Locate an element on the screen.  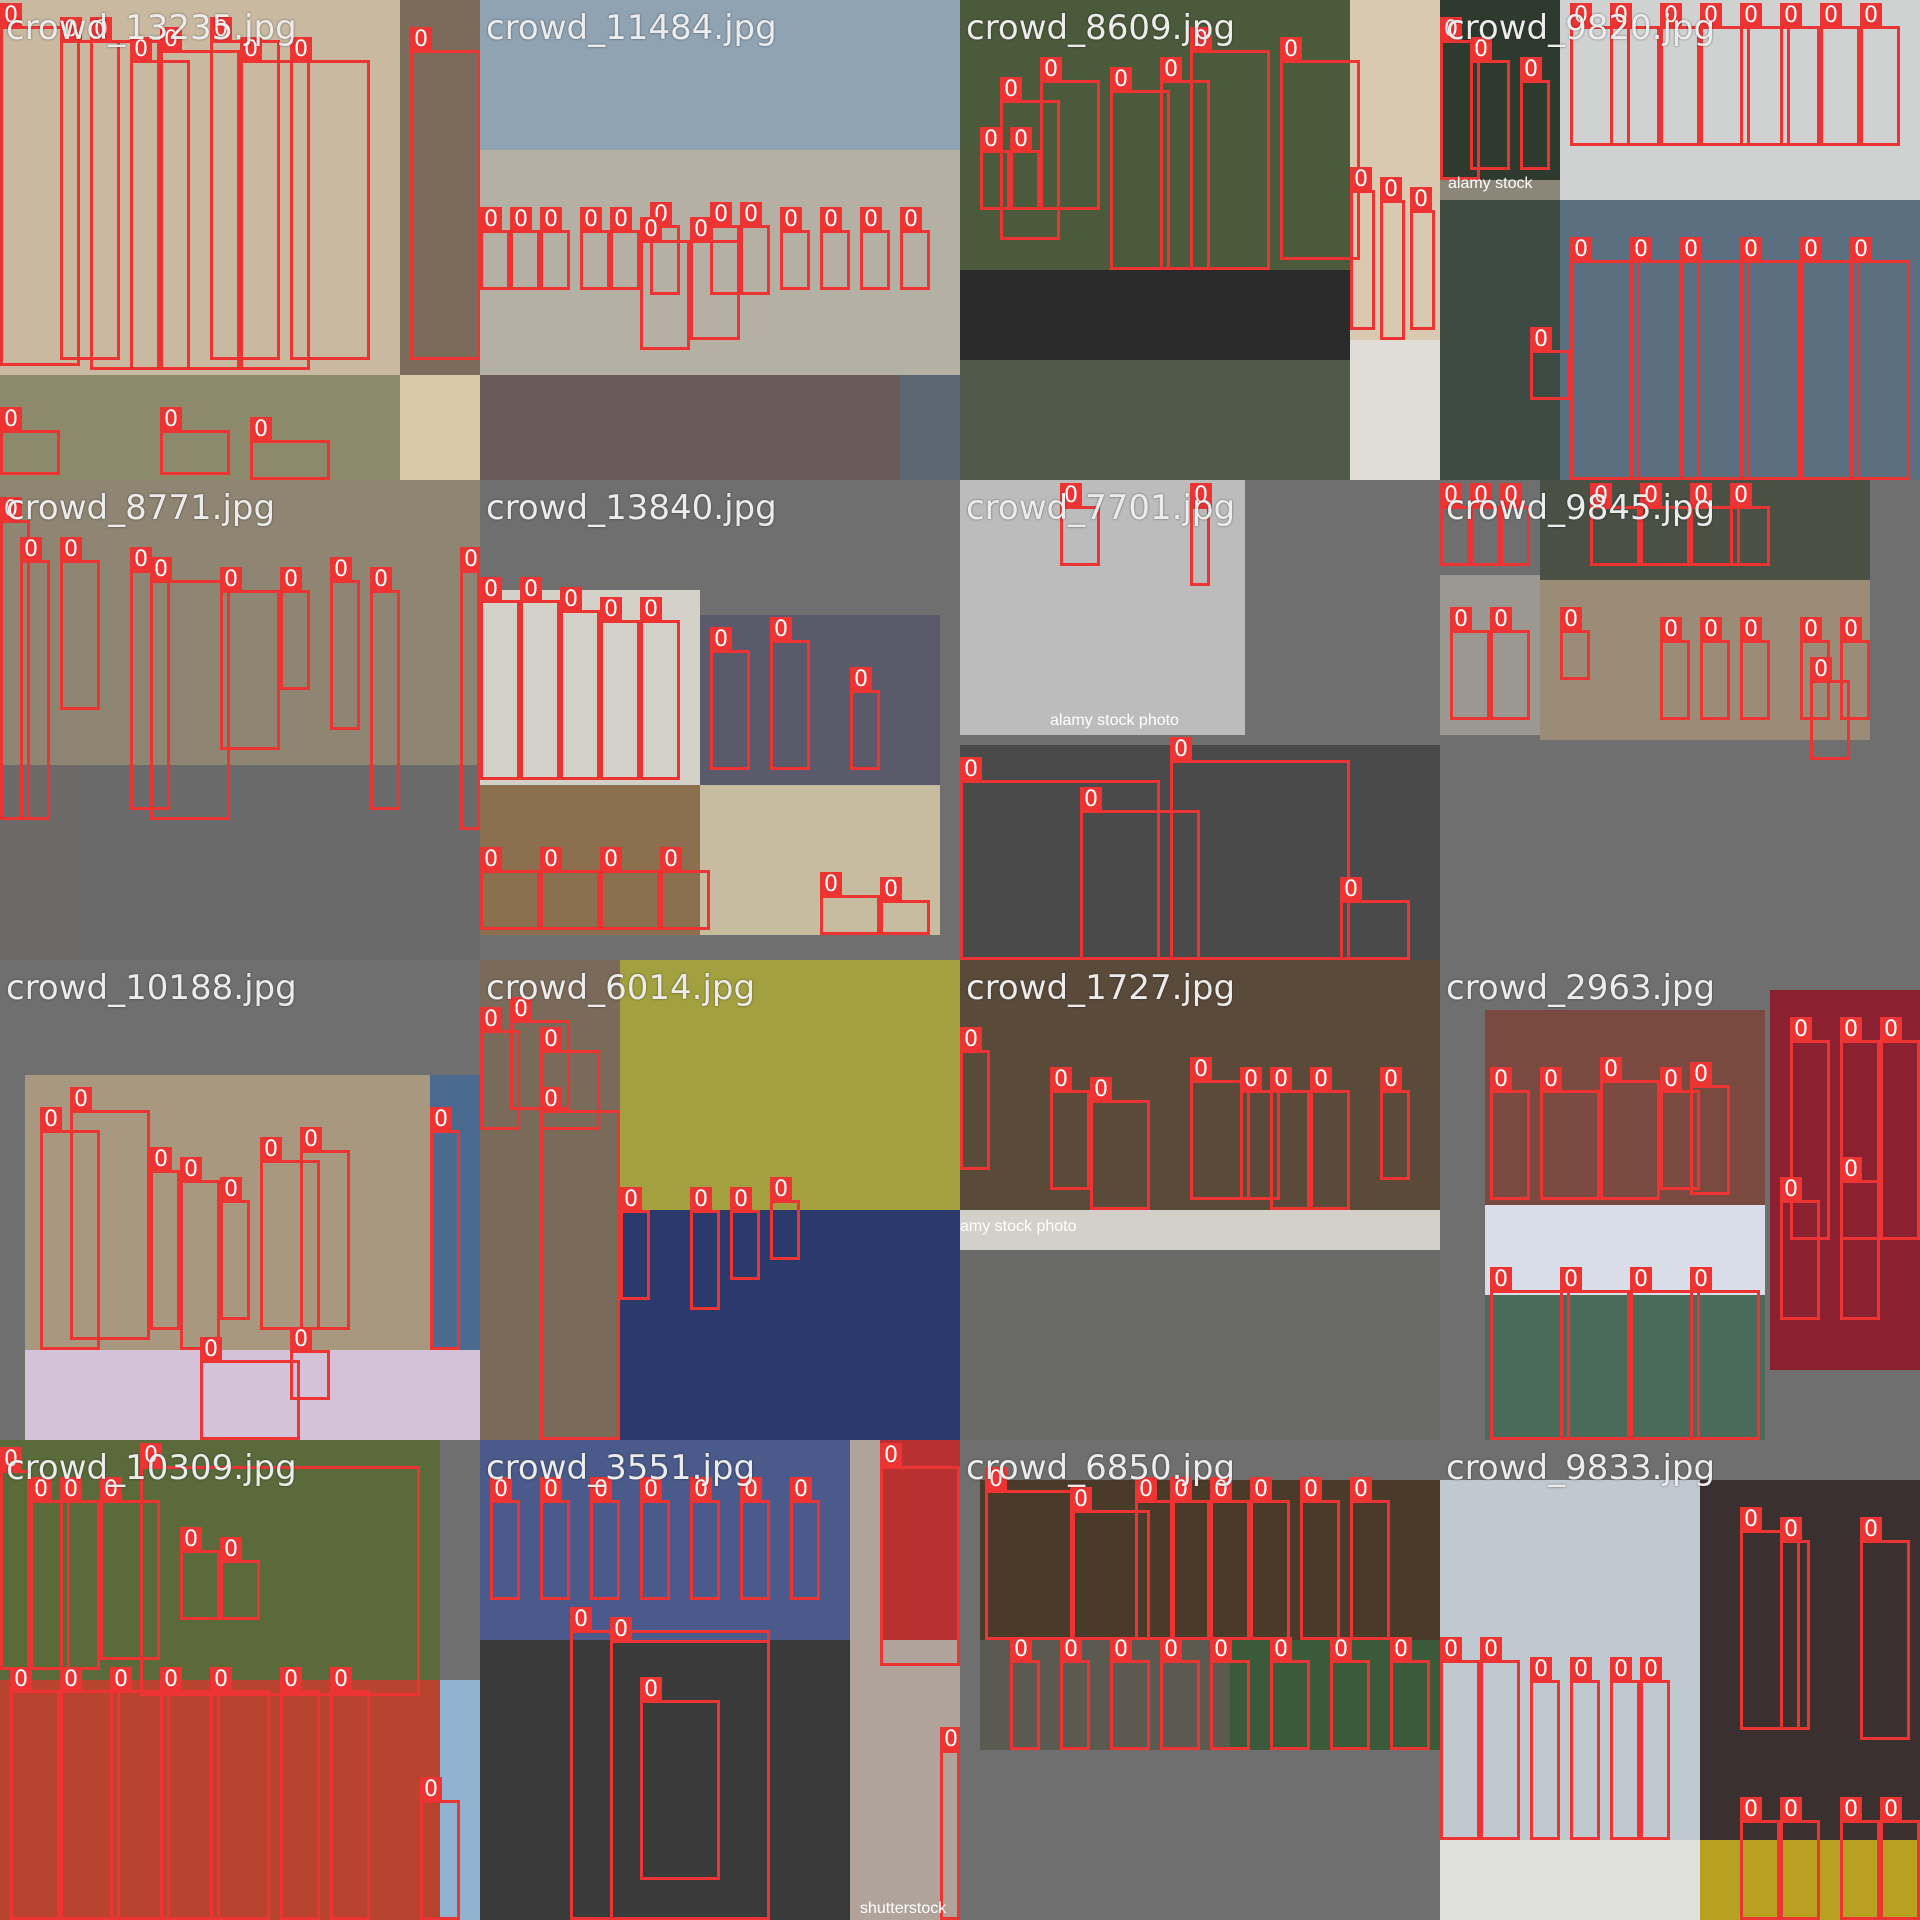
mosaic-tile: 0 0 0 0 0 0 0 0 crowd_6014.jpg is located at coordinates (720, 1200).